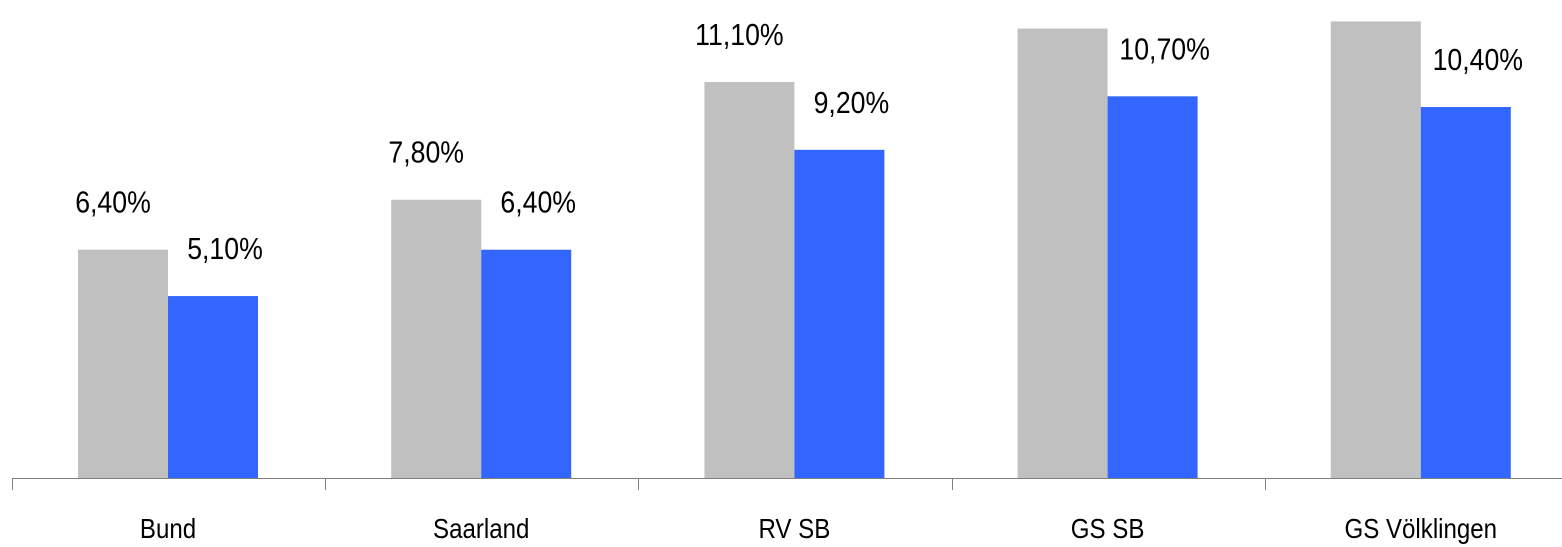 Image resolution: width=1562 pixels, height=547 pixels. What do you see at coordinates (225, 249) in the screenshot?
I see `data-label: 5,10%` at bounding box center [225, 249].